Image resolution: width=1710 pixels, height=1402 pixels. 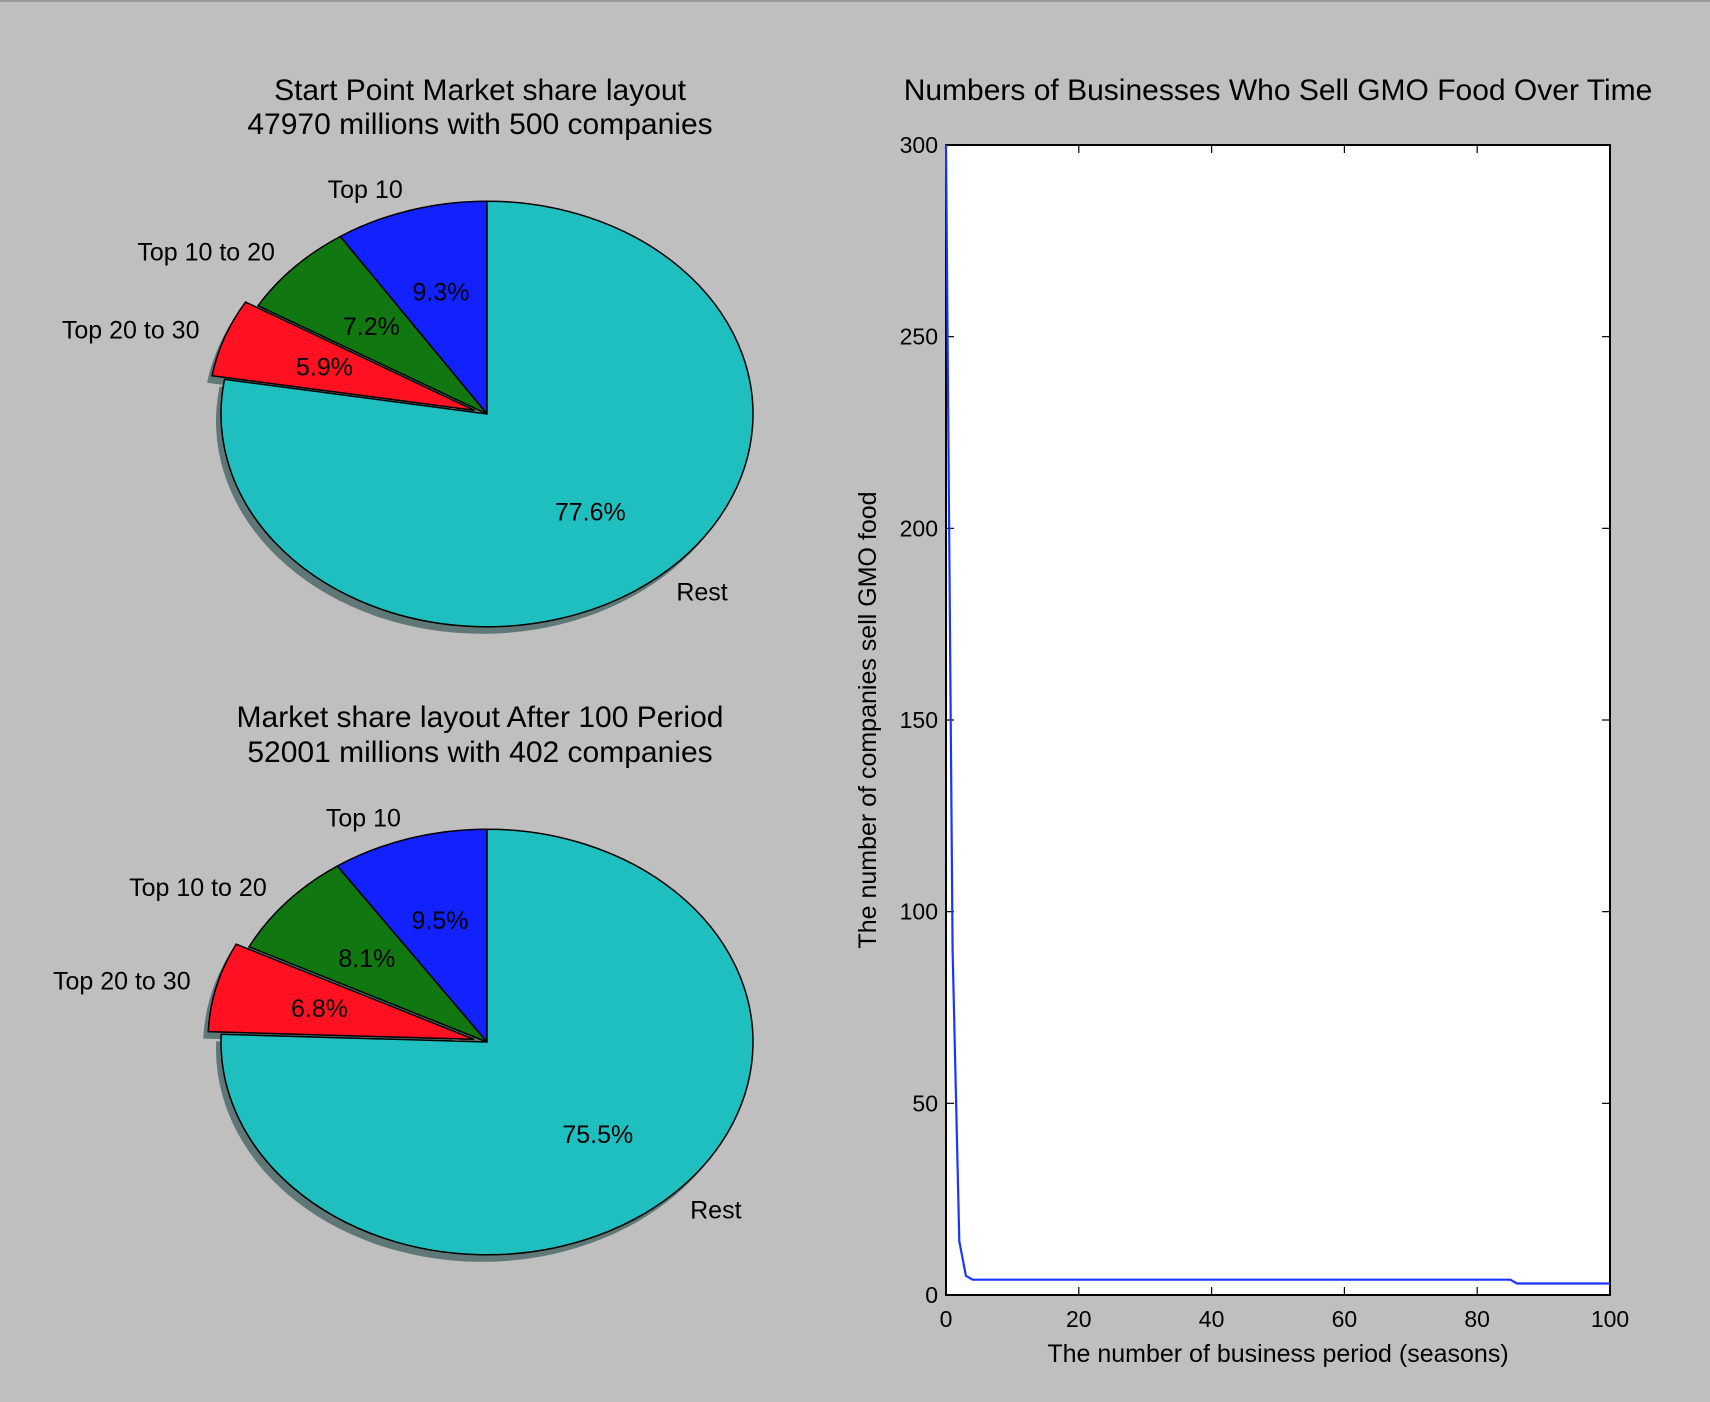 What do you see at coordinates (1345, 1319) in the screenshot?
I see `x-tick-label: 60` at bounding box center [1345, 1319].